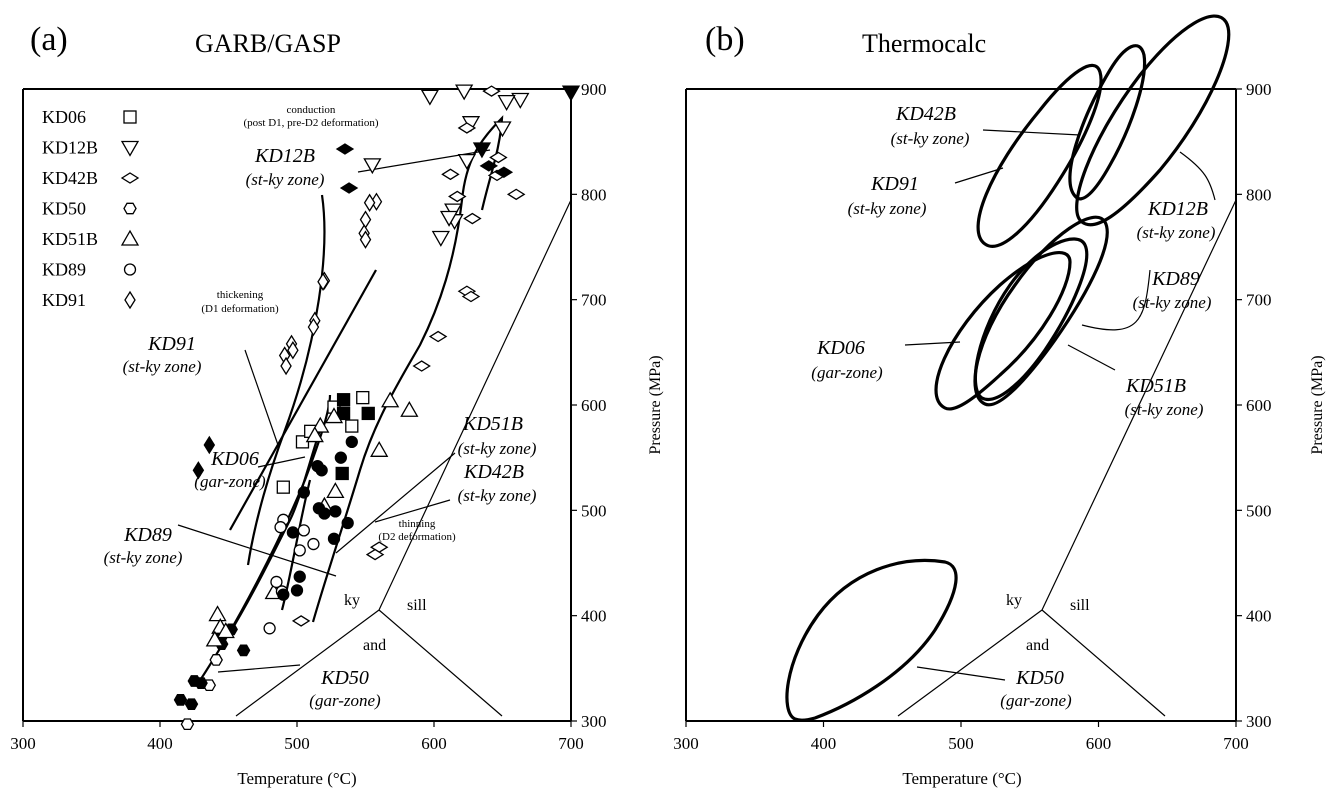 This screenshot has width=1327, height=791. What do you see at coordinates (1259, 194) in the screenshot?
I see `y-tick-label-b-800: 800` at bounding box center [1259, 194].